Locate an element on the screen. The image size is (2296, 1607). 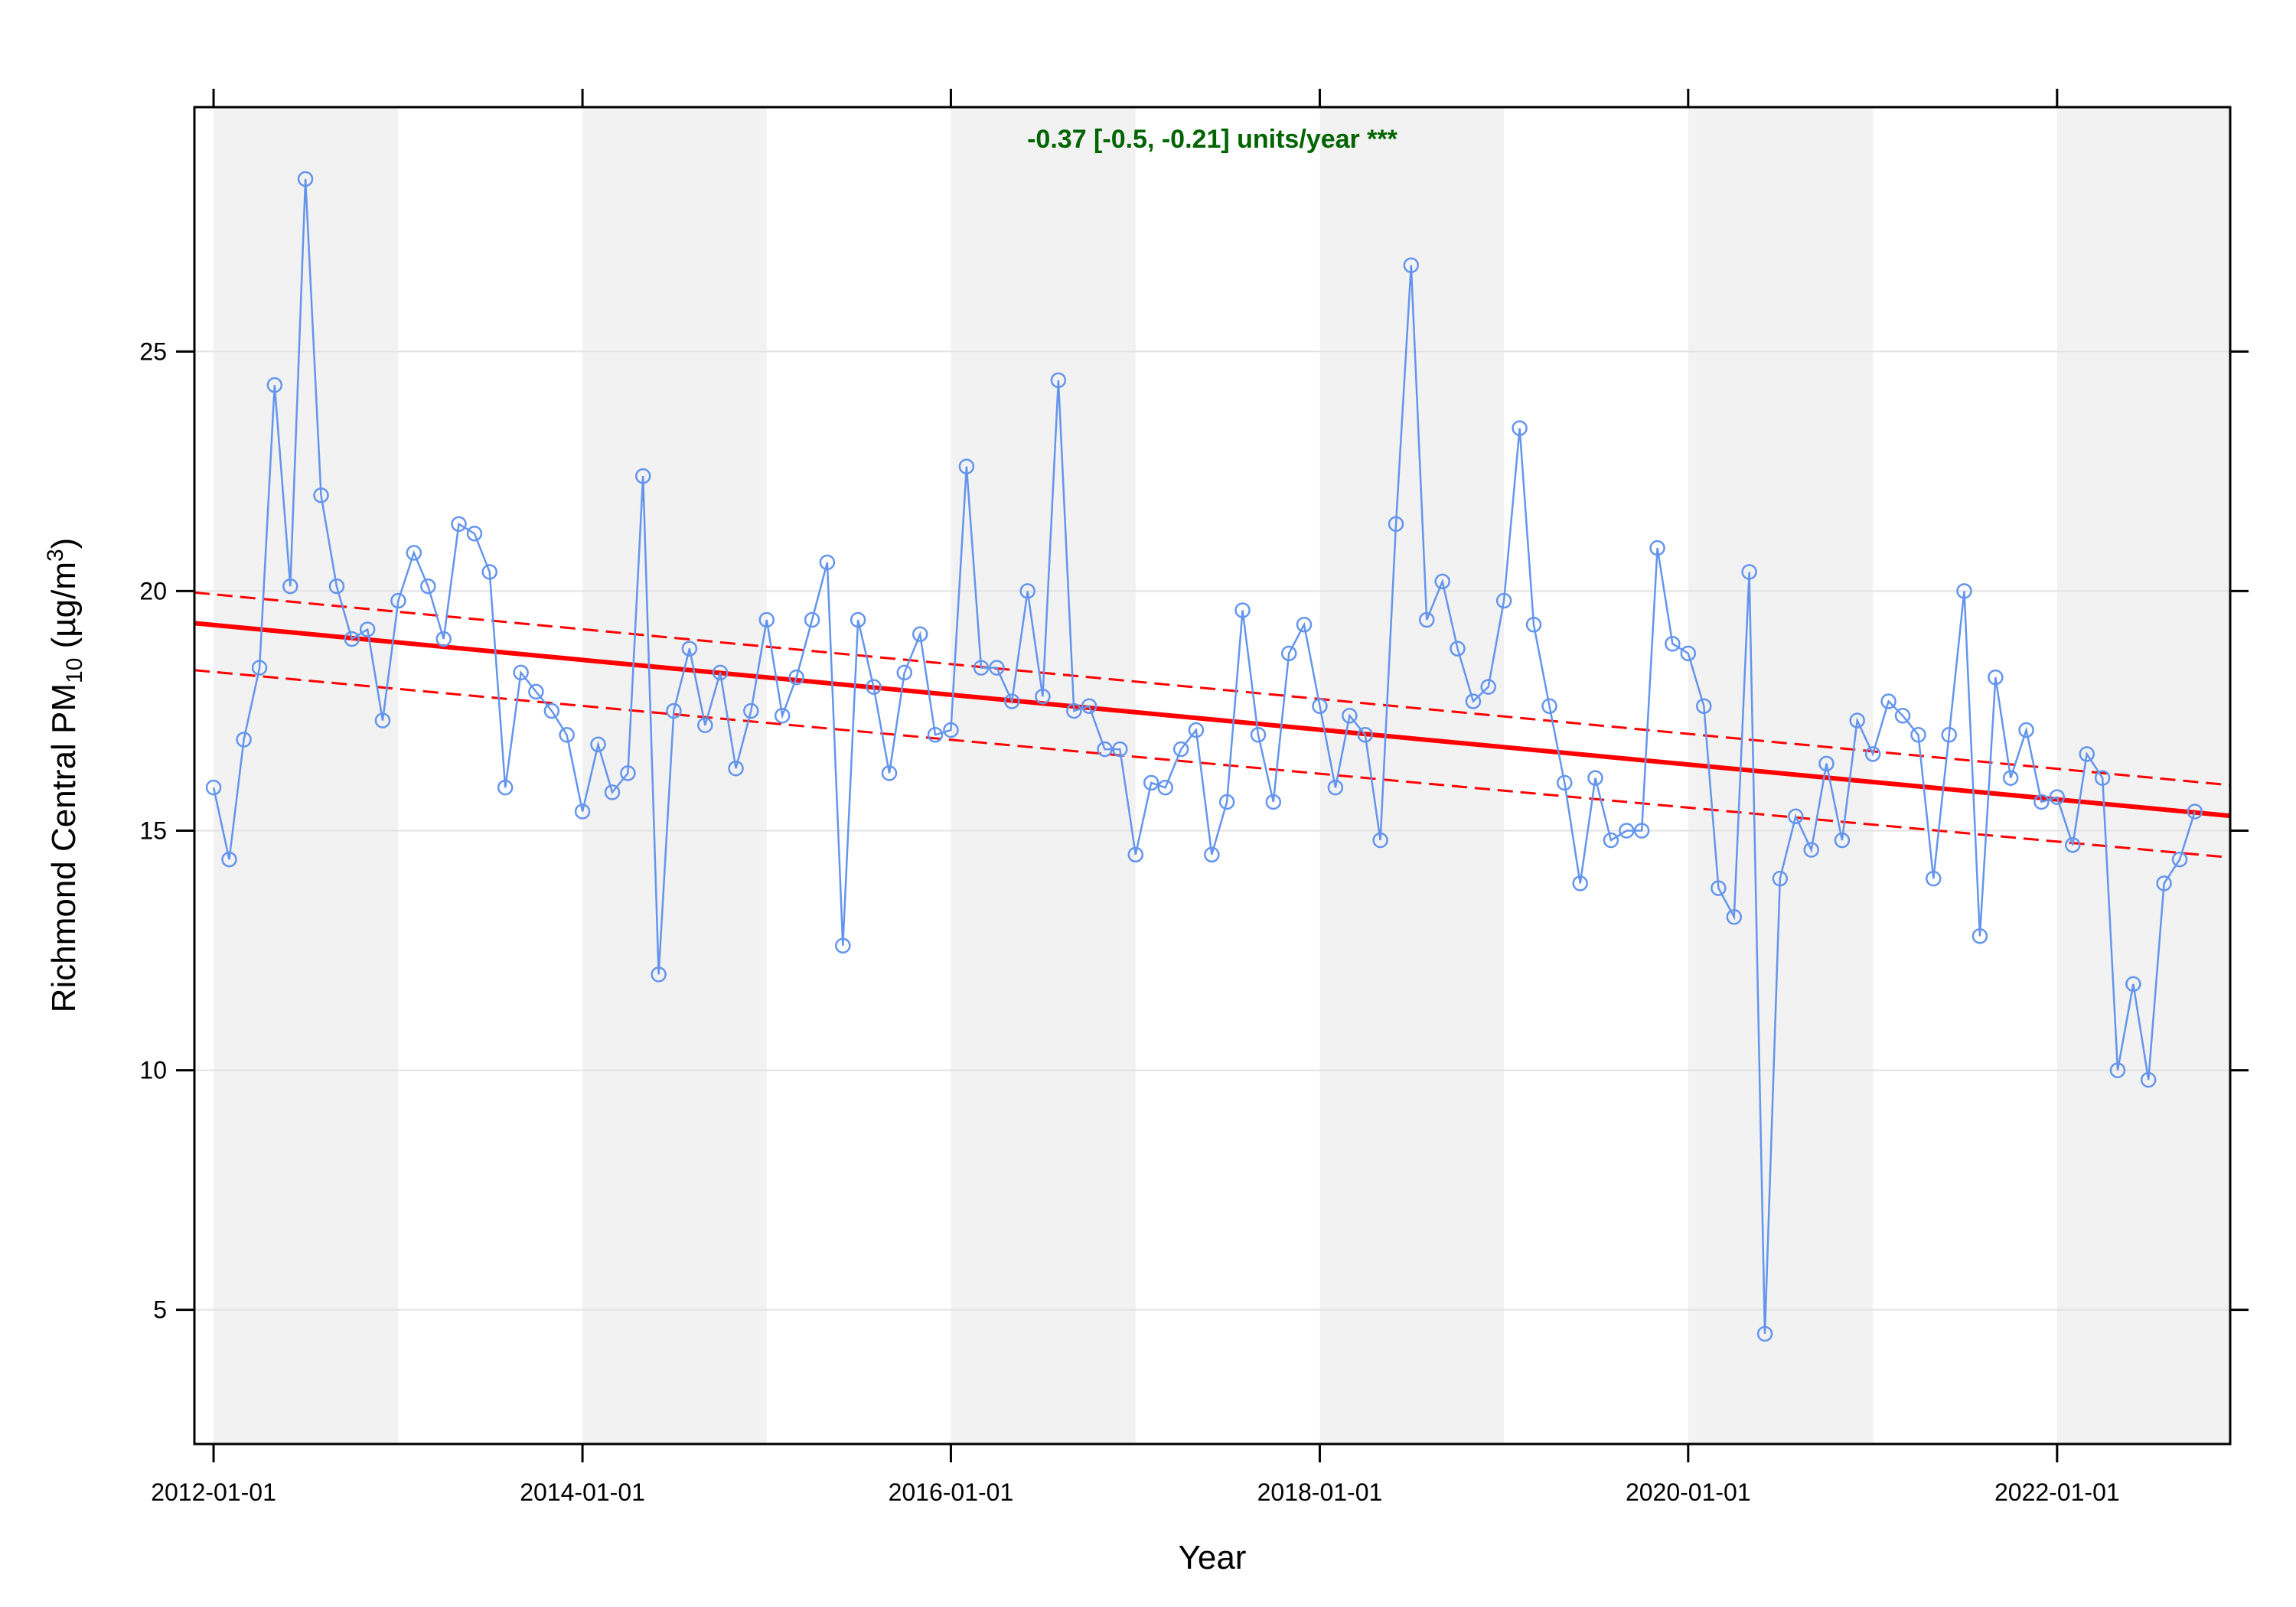
x-tick-label: 2012-01-01 is located at coordinates (213, 1492).